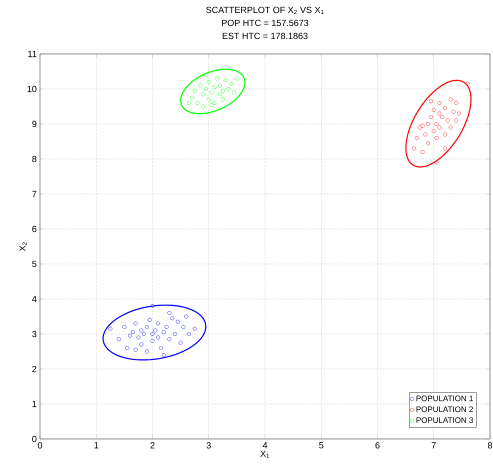 This screenshot has height=464, width=493. Describe the element at coordinates (377, 445) in the screenshot. I see `x-tick-label: 6` at that location.